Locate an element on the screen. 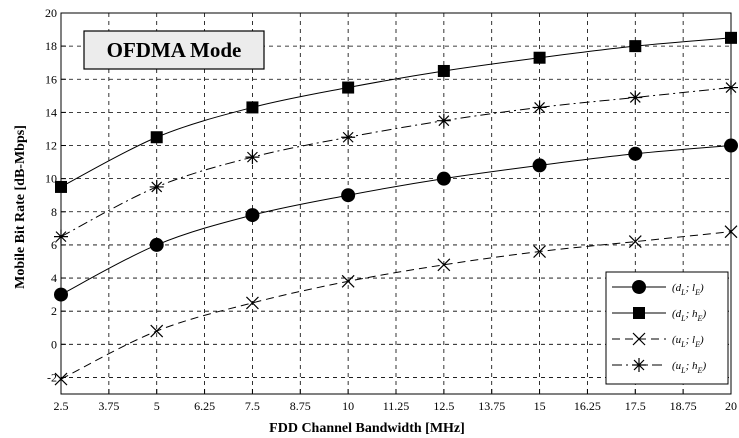  legend-entry: (dL; lE) is located at coordinates (688, 289).